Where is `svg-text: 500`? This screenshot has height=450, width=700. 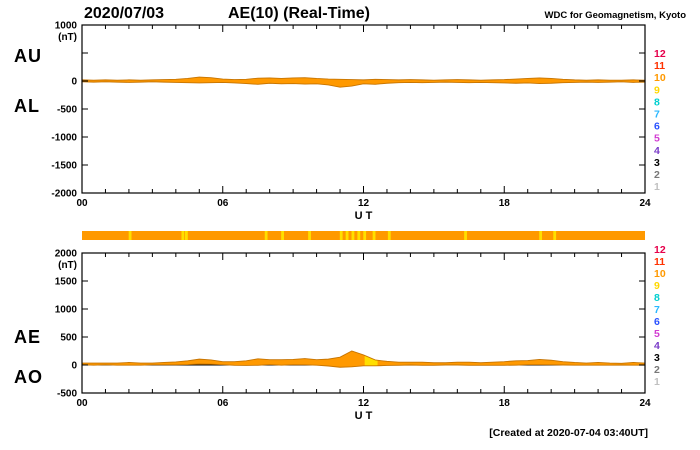 svg-text: 500 is located at coordinates (68, 338).